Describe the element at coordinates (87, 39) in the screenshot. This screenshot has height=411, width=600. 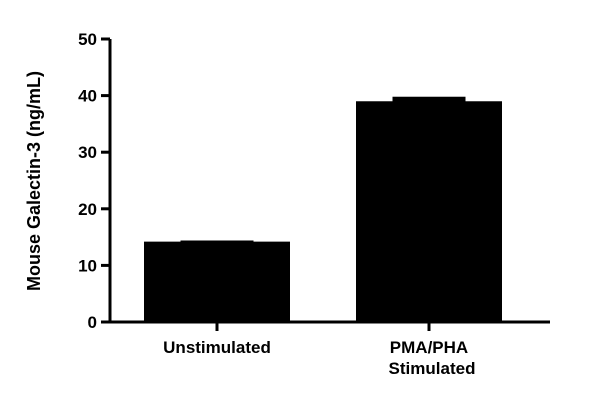
I see `y-tick-label: 50` at that location.